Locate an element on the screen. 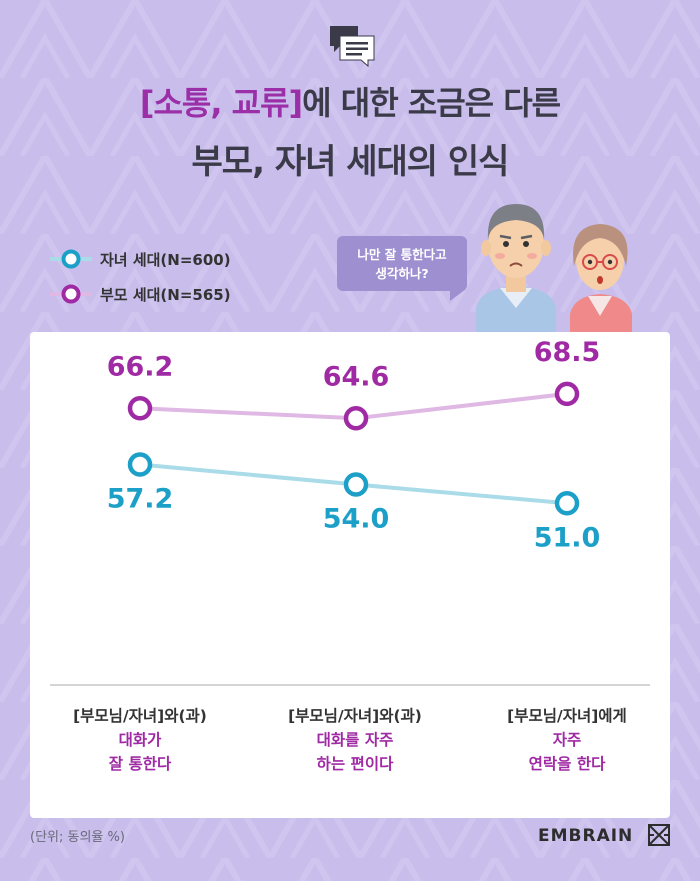 Image resolution: width=700 pixels, height=881 pixels. category-label-2: [부모님/자녀]와(과) 대화를 자주 하는 편이다 is located at coordinates (355, 740).